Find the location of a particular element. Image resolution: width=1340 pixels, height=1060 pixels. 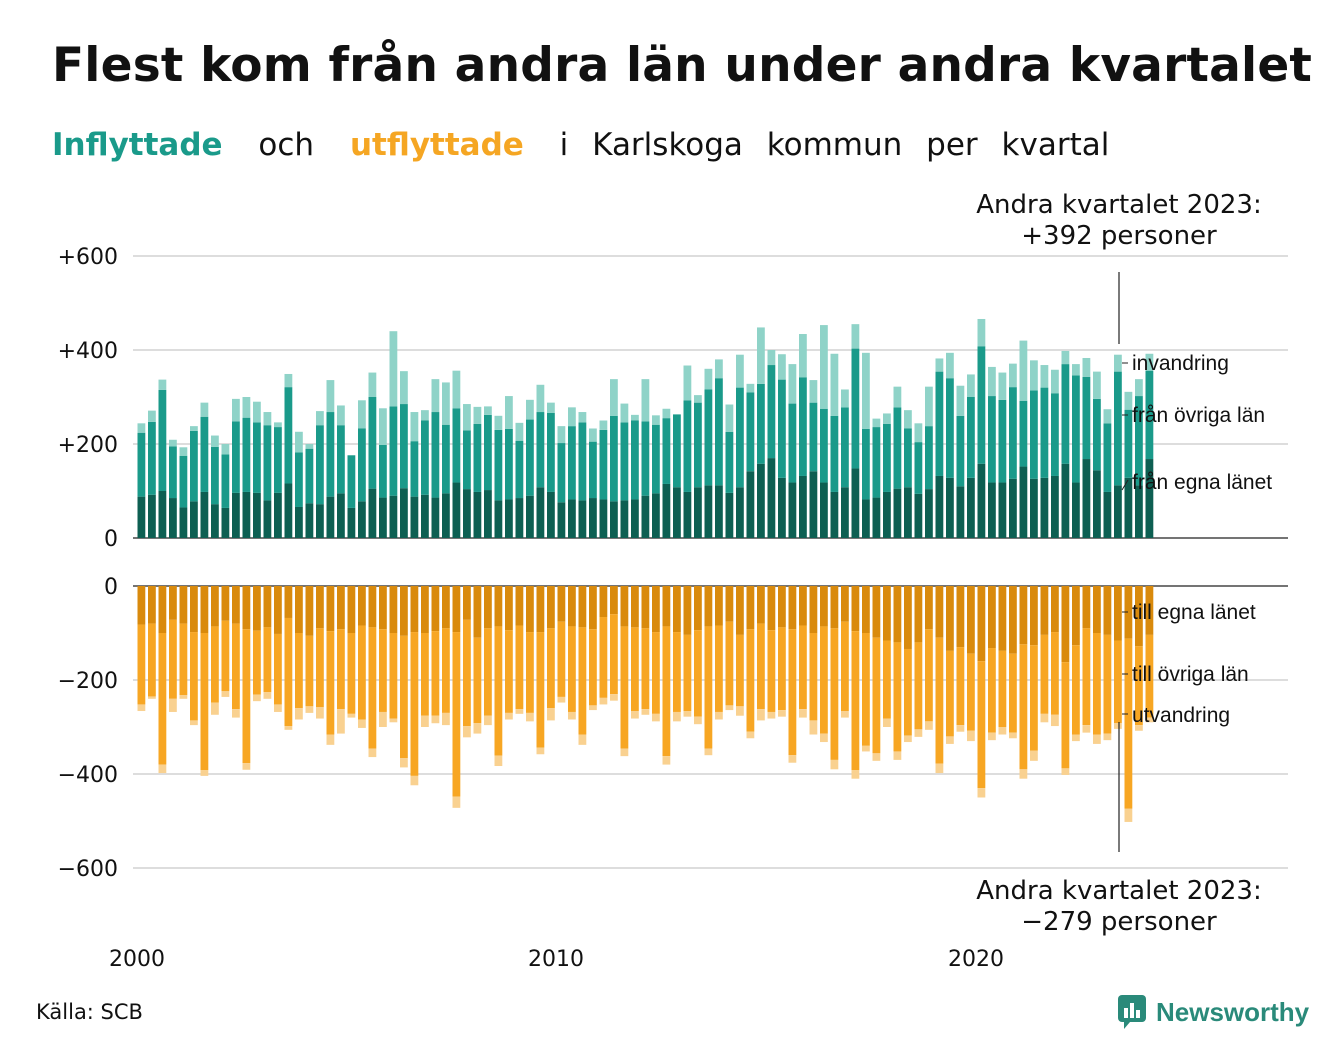

subtitle-word: kommun is located at coordinates (834, 145).